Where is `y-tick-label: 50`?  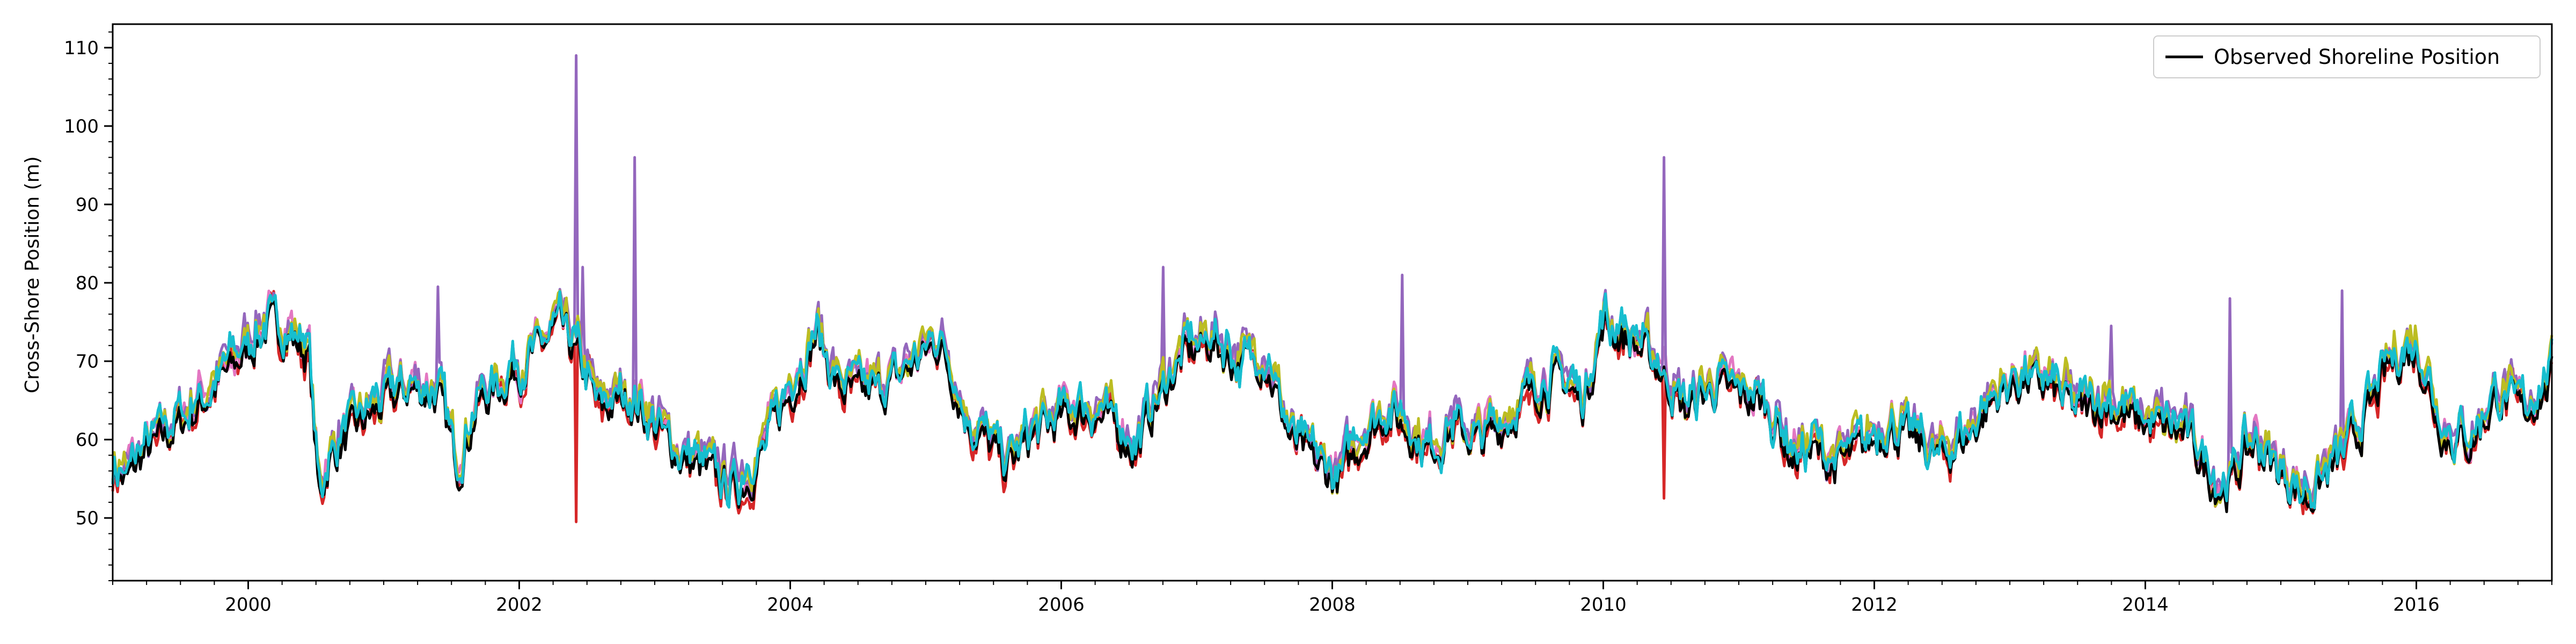 y-tick-label: 50 is located at coordinates (87, 518).